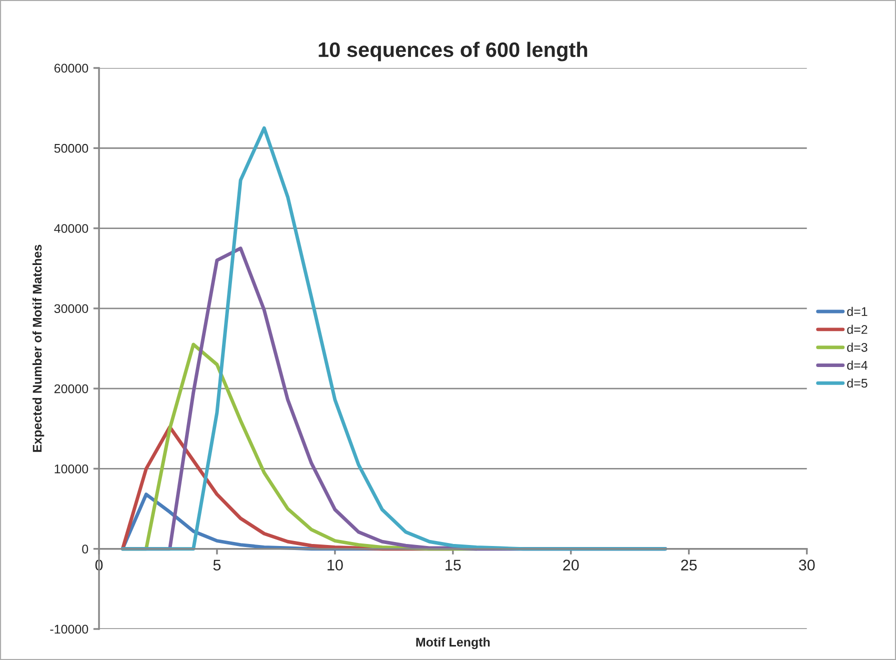 The width and height of the screenshot is (896, 660). I want to click on y-tick-label: 20000, so click(71, 389).